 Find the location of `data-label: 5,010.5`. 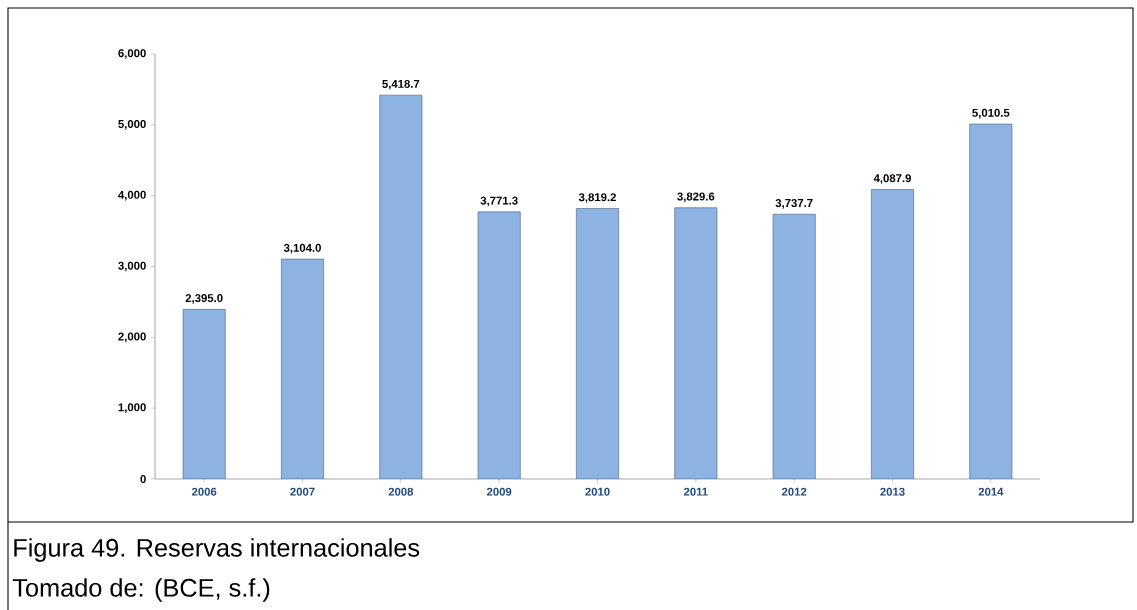

data-label: 5,010.5 is located at coordinates (991, 113).